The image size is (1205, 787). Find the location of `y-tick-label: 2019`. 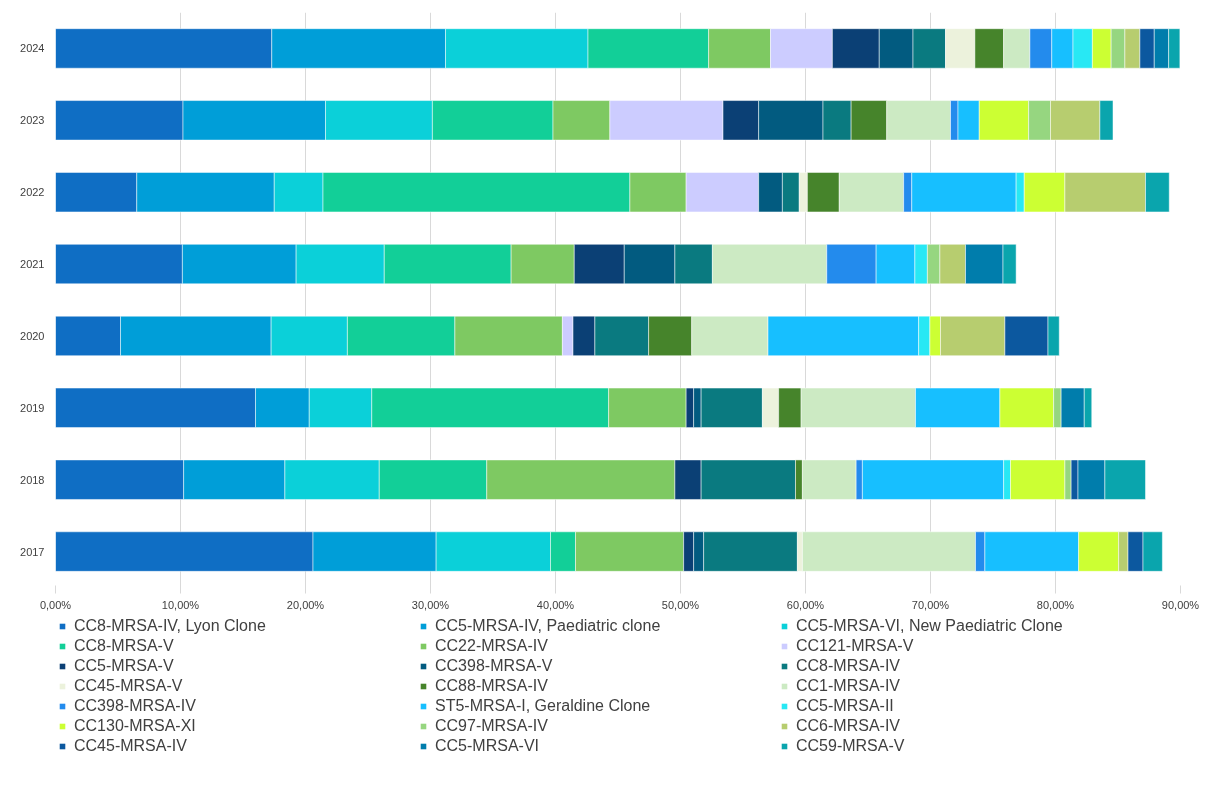

y-tick-label: 2019 is located at coordinates (32, 407).